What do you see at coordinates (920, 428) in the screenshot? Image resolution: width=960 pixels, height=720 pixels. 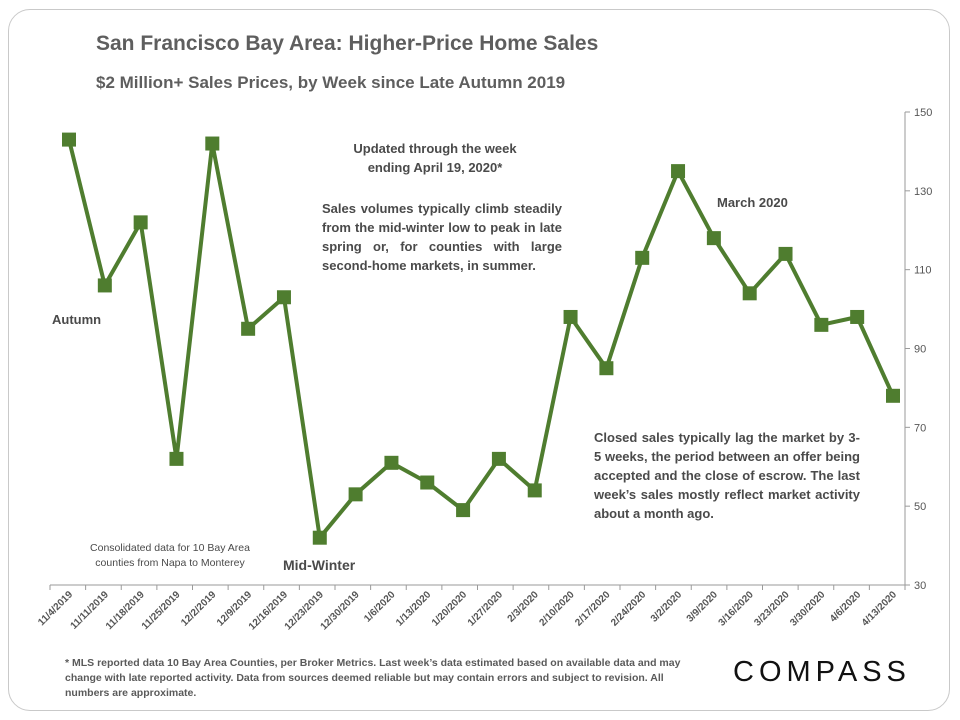 I see `y-tick-label: 70` at bounding box center [920, 428].